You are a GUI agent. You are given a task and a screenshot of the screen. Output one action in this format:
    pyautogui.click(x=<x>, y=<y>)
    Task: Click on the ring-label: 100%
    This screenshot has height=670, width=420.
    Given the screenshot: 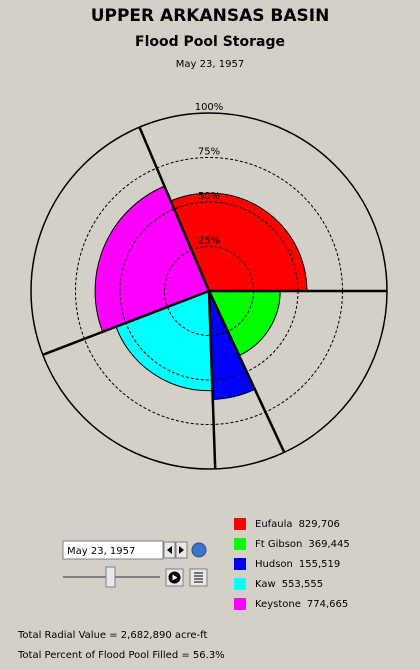 What is the action you would take?
    pyautogui.click(x=209, y=107)
    